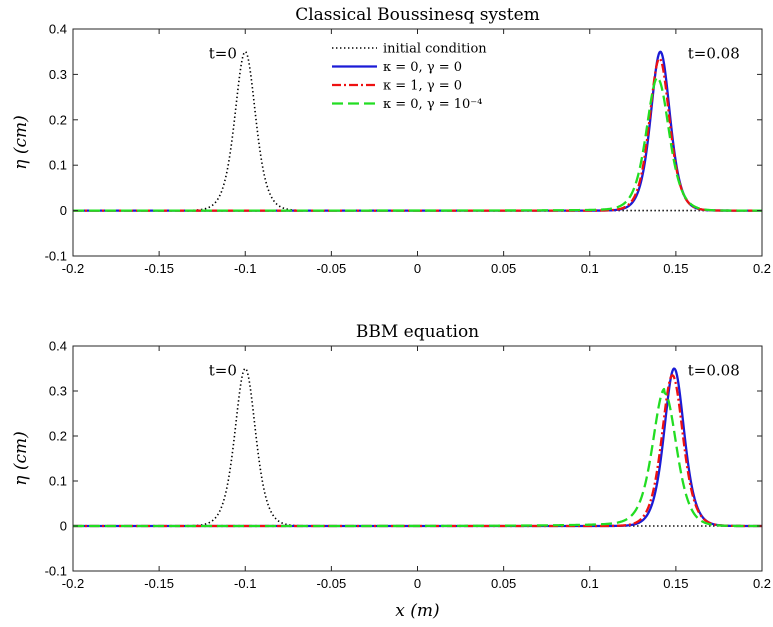  What do you see at coordinates (432, 104) in the screenshot?
I see `legend-label-3: κ = 0, γ = 10⁻⁴` at bounding box center [432, 104].